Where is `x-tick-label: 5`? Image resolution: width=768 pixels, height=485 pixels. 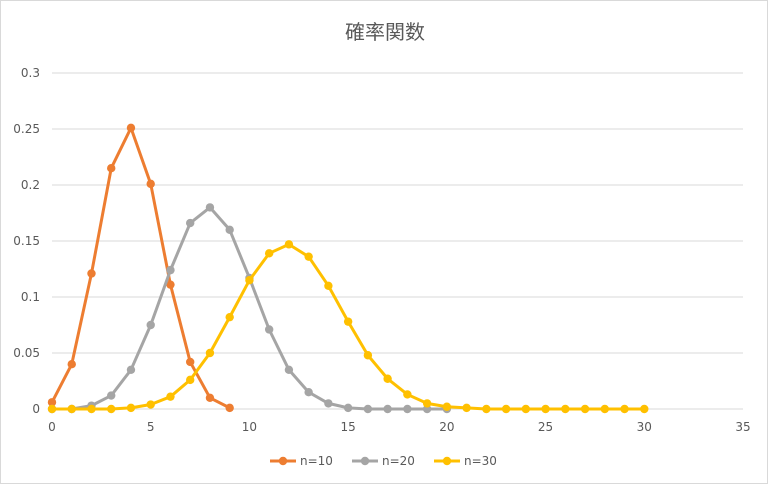
x-tick-label: 5 is located at coordinates (151, 427).